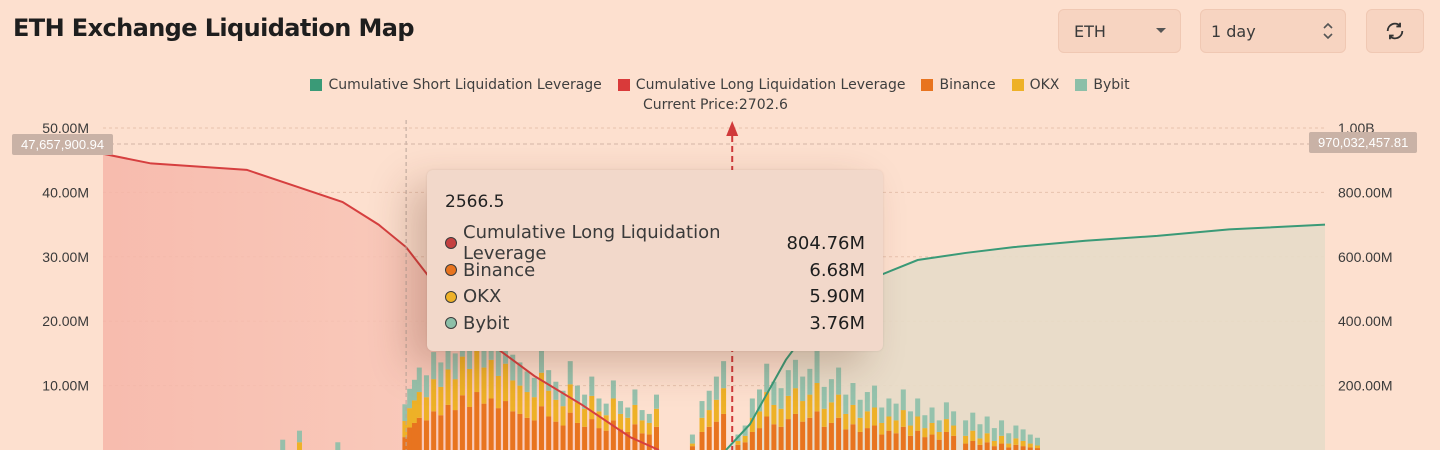  What do you see at coordinates (1365, 257) in the screenshot?
I see `y-right-tick: 600.00M` at bounding box center [1365, 257].